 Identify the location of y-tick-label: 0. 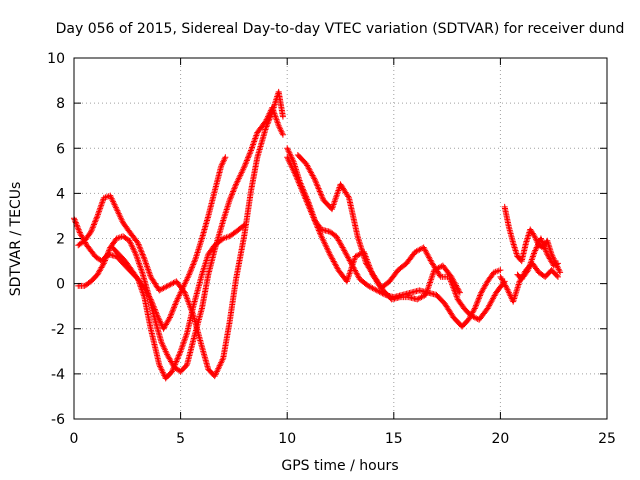
(60, 285).